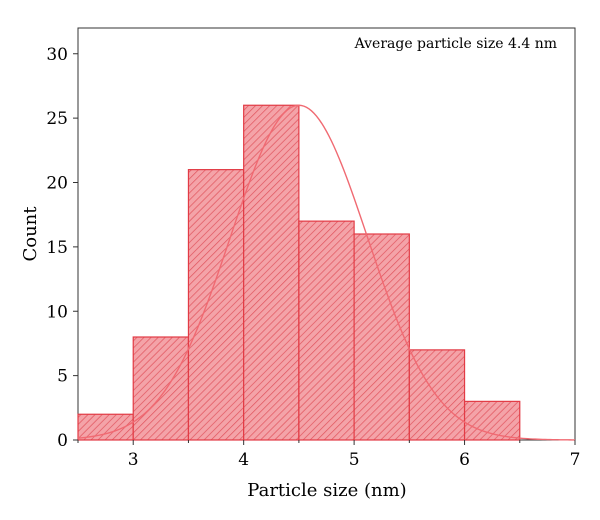 The width and height of the screenshot is (600, 520). I want to click on y-tick-label: 30, so click(57, 55).